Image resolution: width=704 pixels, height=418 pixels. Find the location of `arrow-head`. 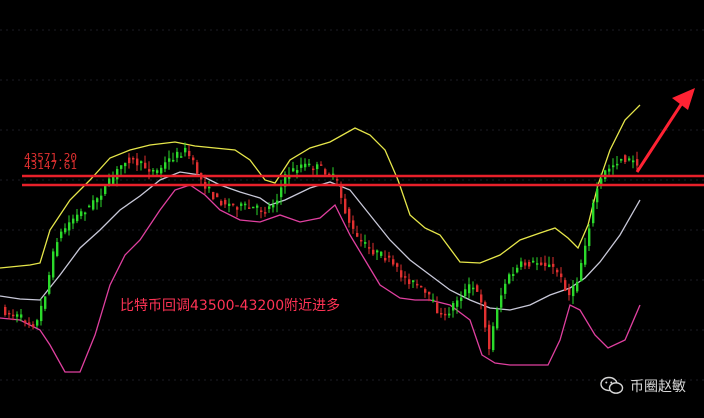

arrow-head is located at coordinates (683, 99).